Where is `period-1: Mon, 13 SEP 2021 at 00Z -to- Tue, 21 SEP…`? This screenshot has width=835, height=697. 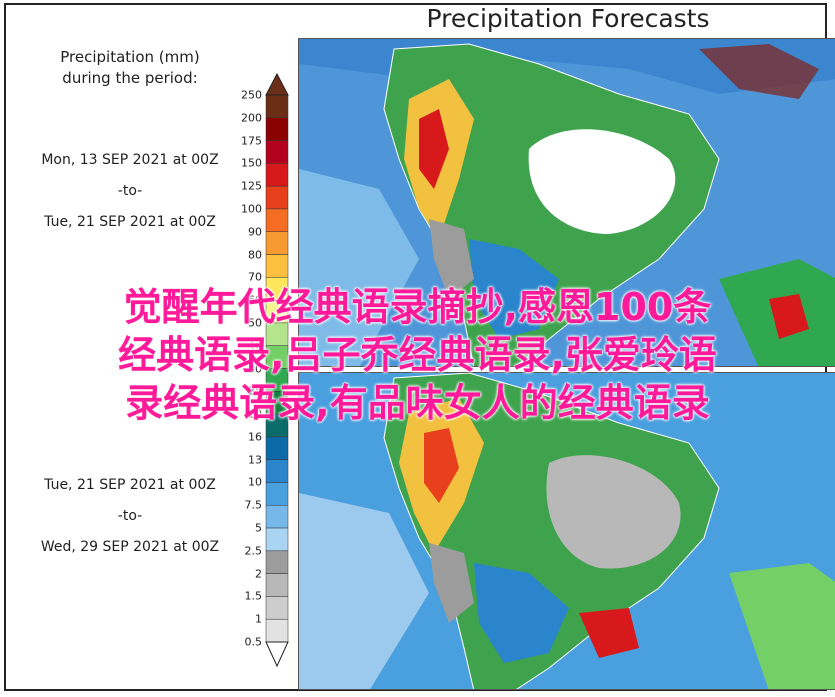 period-1: Mon, 13 SEP 2021 at 00Z -to- Tue, 21 SEP… is located at coordinates (130, 191).